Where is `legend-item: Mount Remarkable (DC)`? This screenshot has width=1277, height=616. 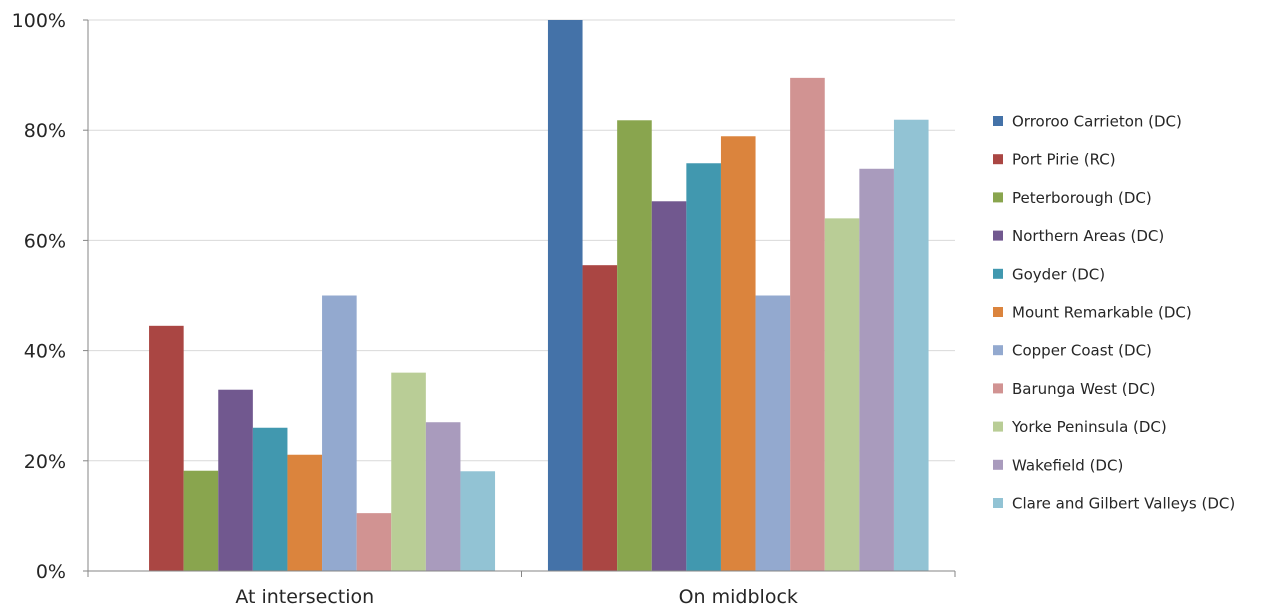 legend-item: Mount Remarkable (DC) is located at coordinates (1092, 313).